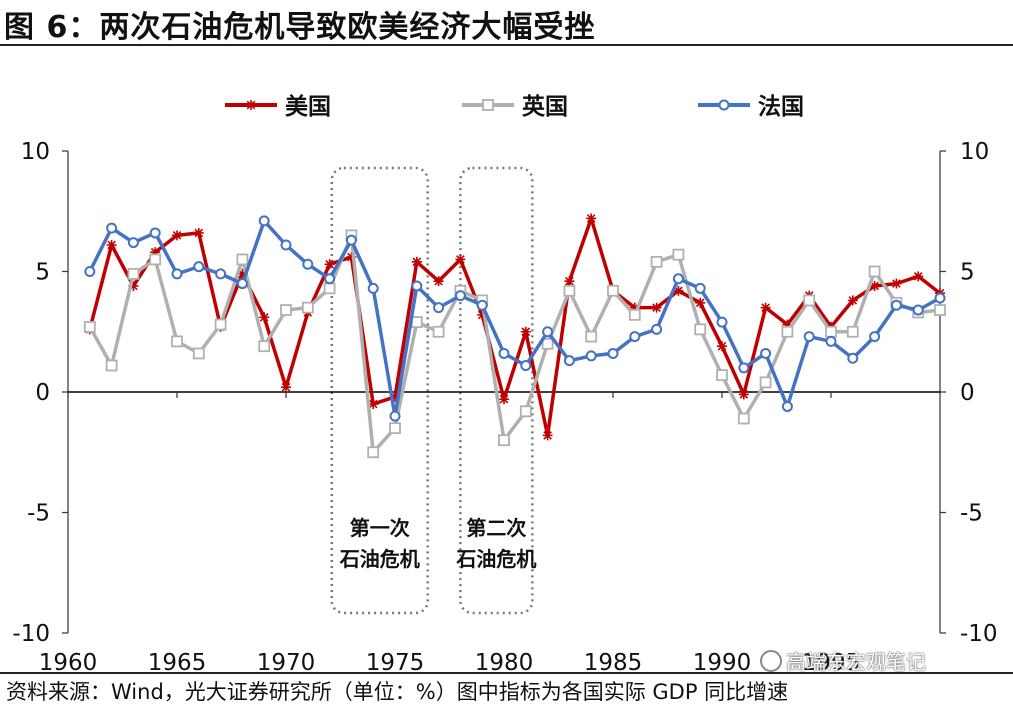 Image resolution: width=1013 pixels, height=706 pixels. What do you see at coordinates (286, 661) in the screenshot?
I see `x-tick-label: 1970` at bounding box center [286, 661].